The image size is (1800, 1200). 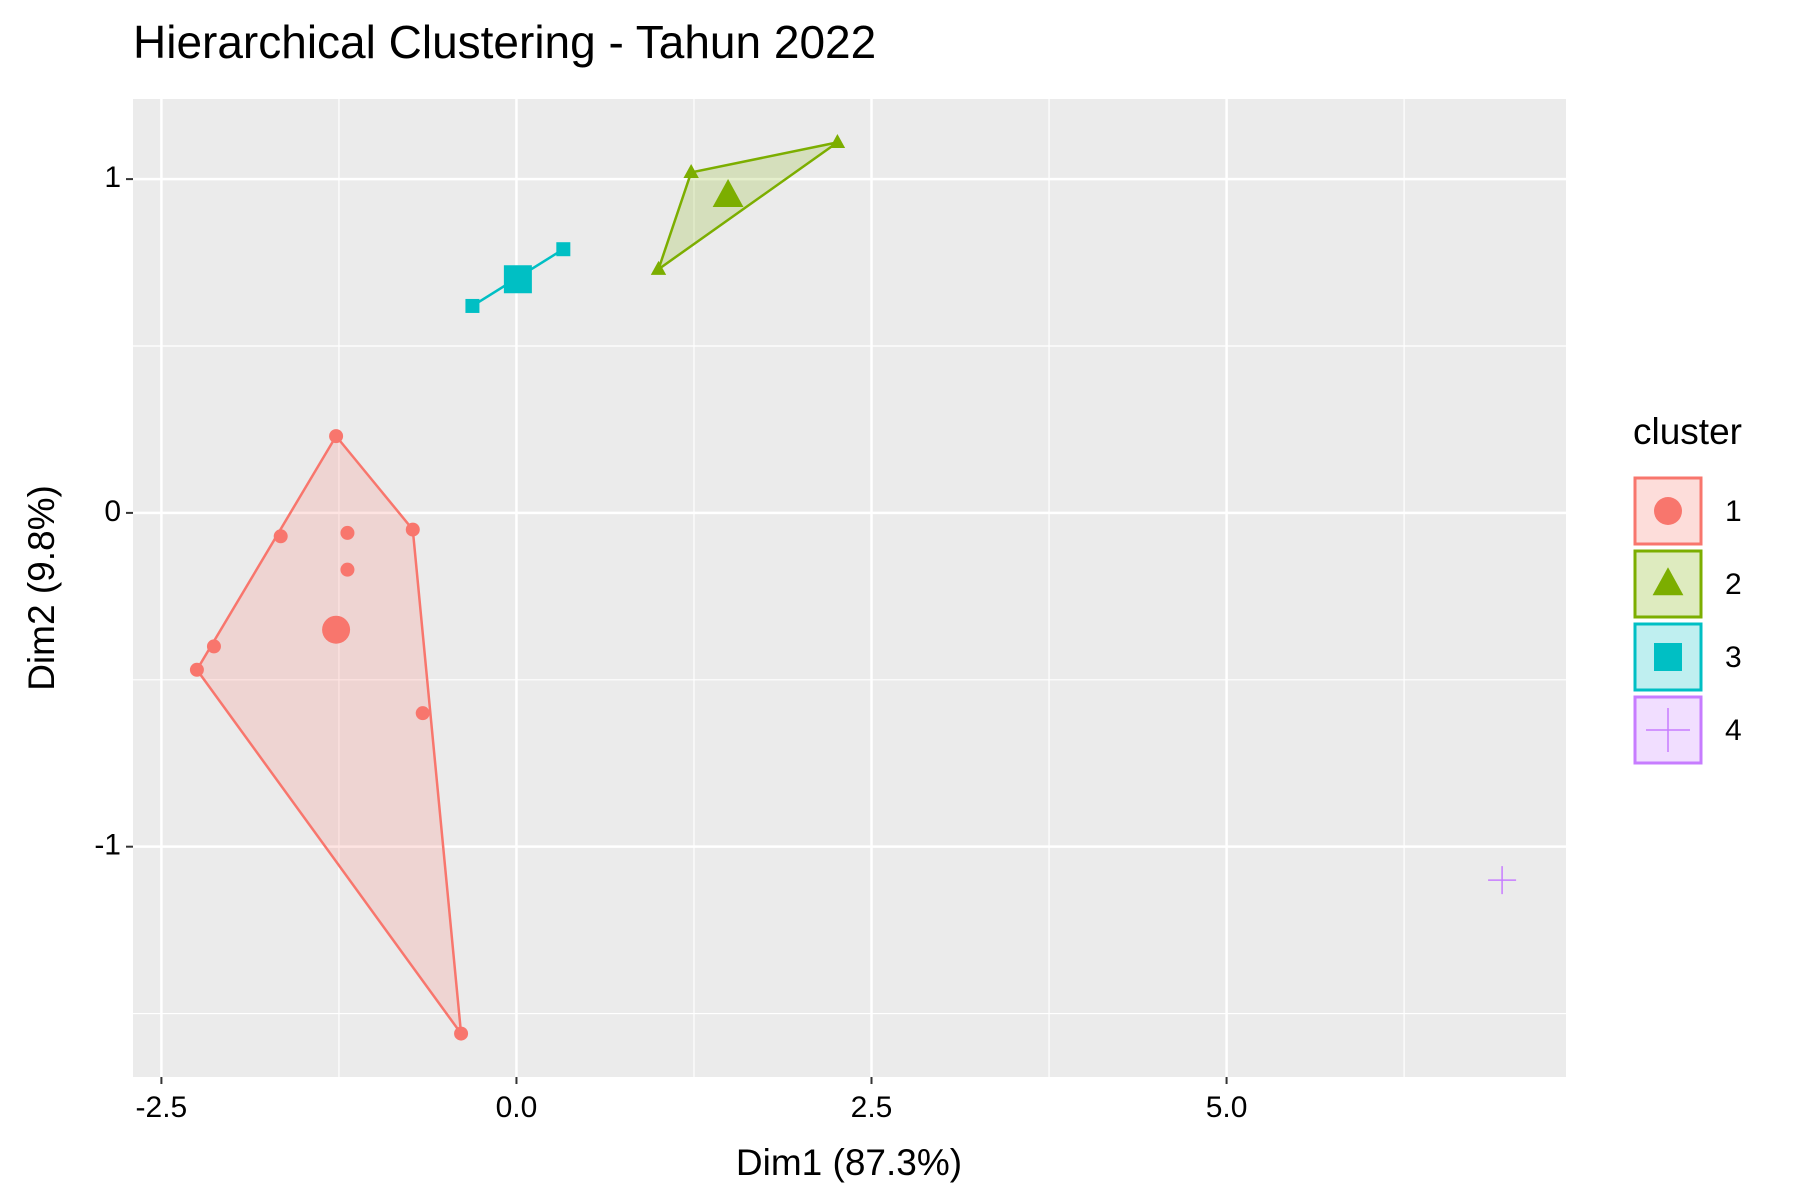 What do you see at coordinates (504, 42) in the screenshot?
I see `chart-title: Hierarchical Clustering - Tahun 2022` at bounding box center [504, 42].